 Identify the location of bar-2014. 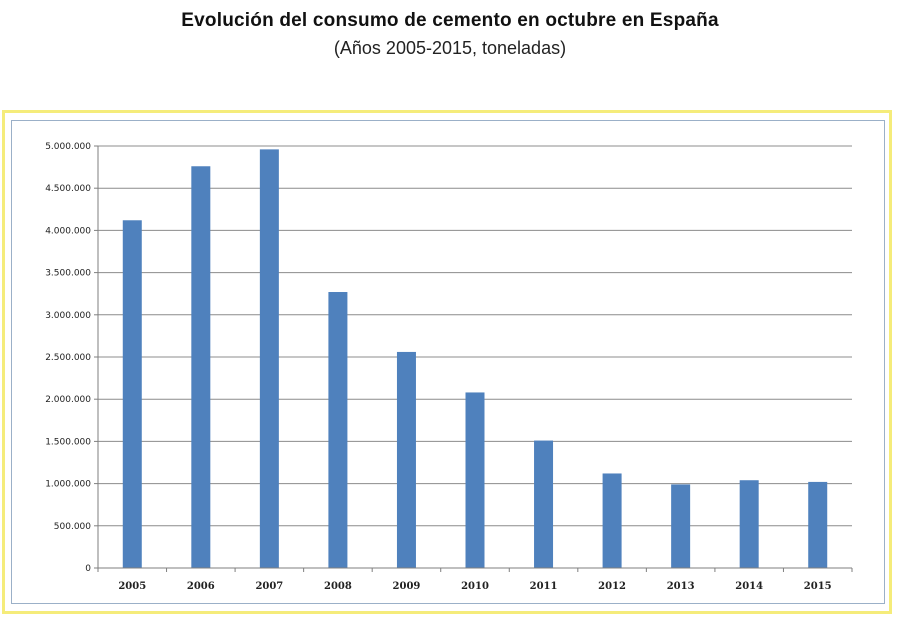
(749, 524).